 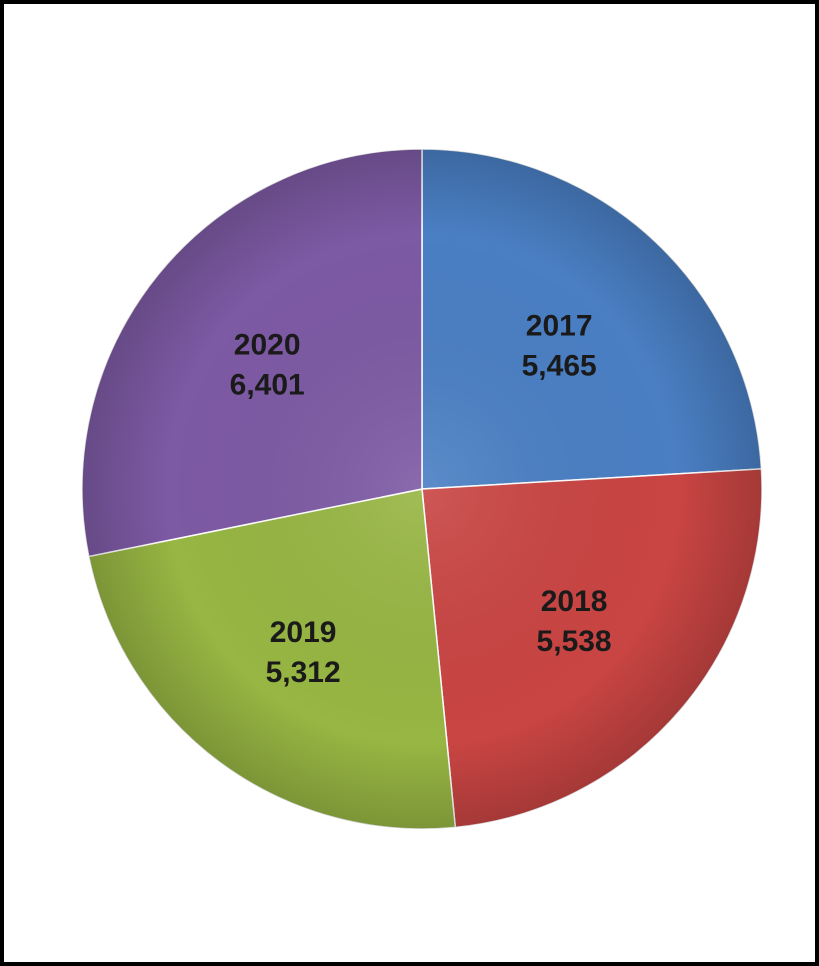 What do you see at coordinates (574, 601) in the screenshot?
I see `slice-category-label-2018: 2018` at bounding box center [574, 601].